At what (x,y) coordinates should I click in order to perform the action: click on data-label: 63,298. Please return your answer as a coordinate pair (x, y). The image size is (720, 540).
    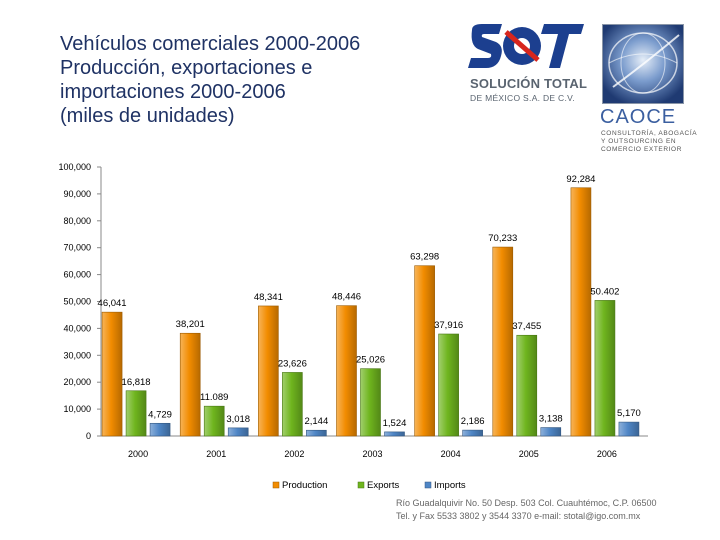
    Looking at the image, I should click on (424, 257).